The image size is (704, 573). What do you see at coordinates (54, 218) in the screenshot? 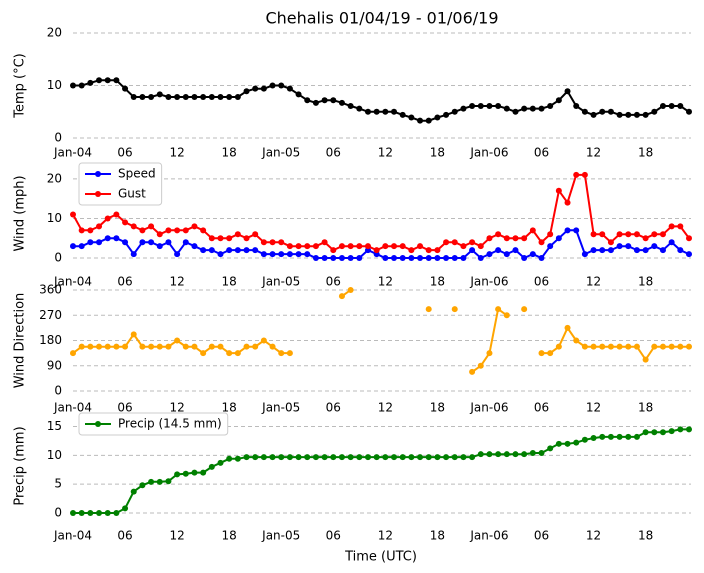
I see `y-tick-label: 10` at bounding box center [54, 218].